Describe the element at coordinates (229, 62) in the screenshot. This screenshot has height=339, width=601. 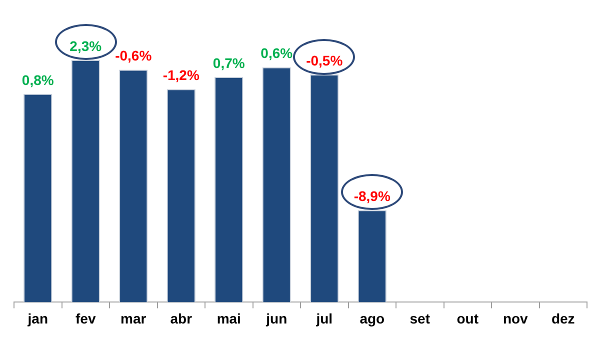
I see `annotation: 0,7%` at that location.